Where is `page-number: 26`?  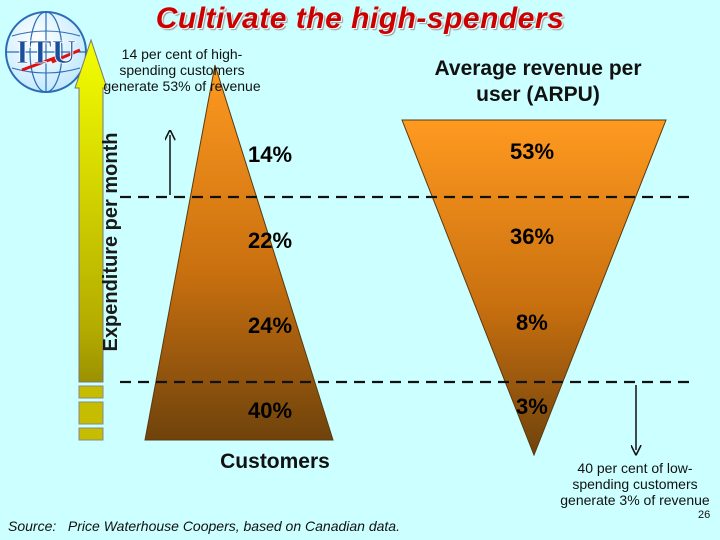
page-number: 26 is located at coordinates (704, 515).